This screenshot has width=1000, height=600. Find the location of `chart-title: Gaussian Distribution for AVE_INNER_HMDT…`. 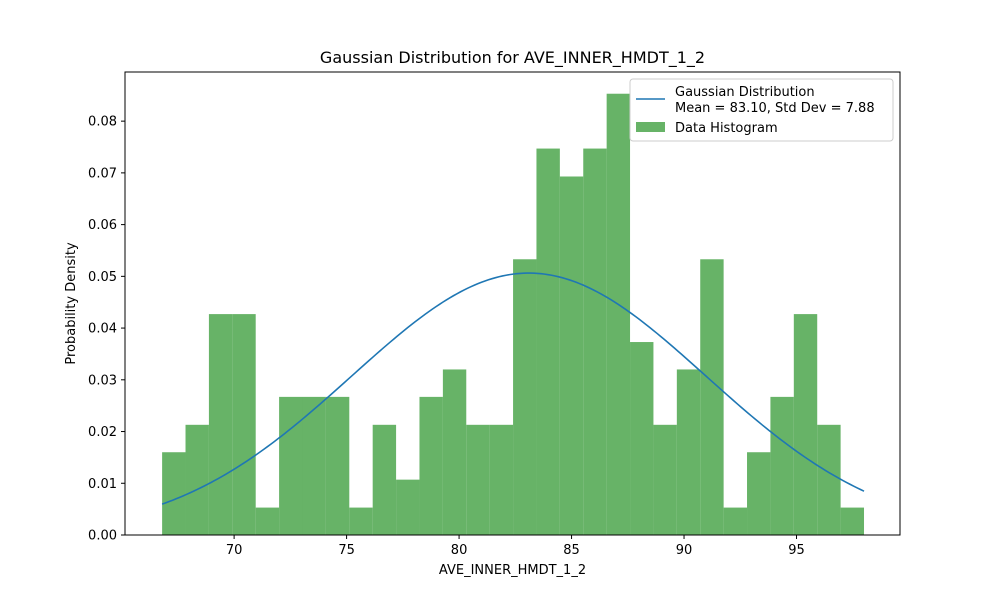

chart-title: Gaussian Distribution for AVE_INNER_HMDT… is located at coordinates (512, 58).